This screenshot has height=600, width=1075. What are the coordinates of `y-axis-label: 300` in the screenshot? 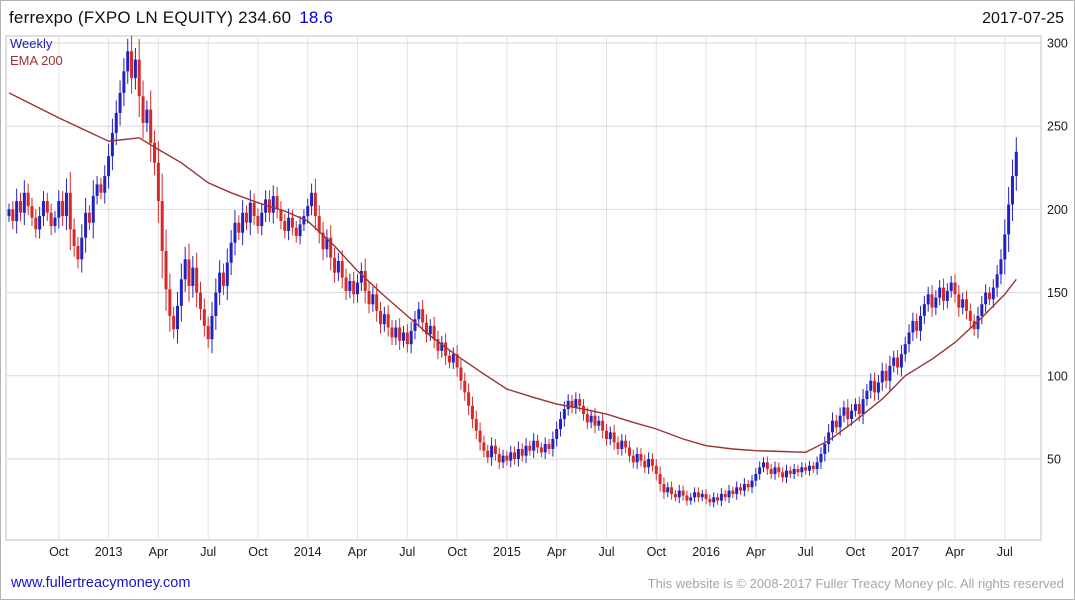 It's located at (1057, 44).